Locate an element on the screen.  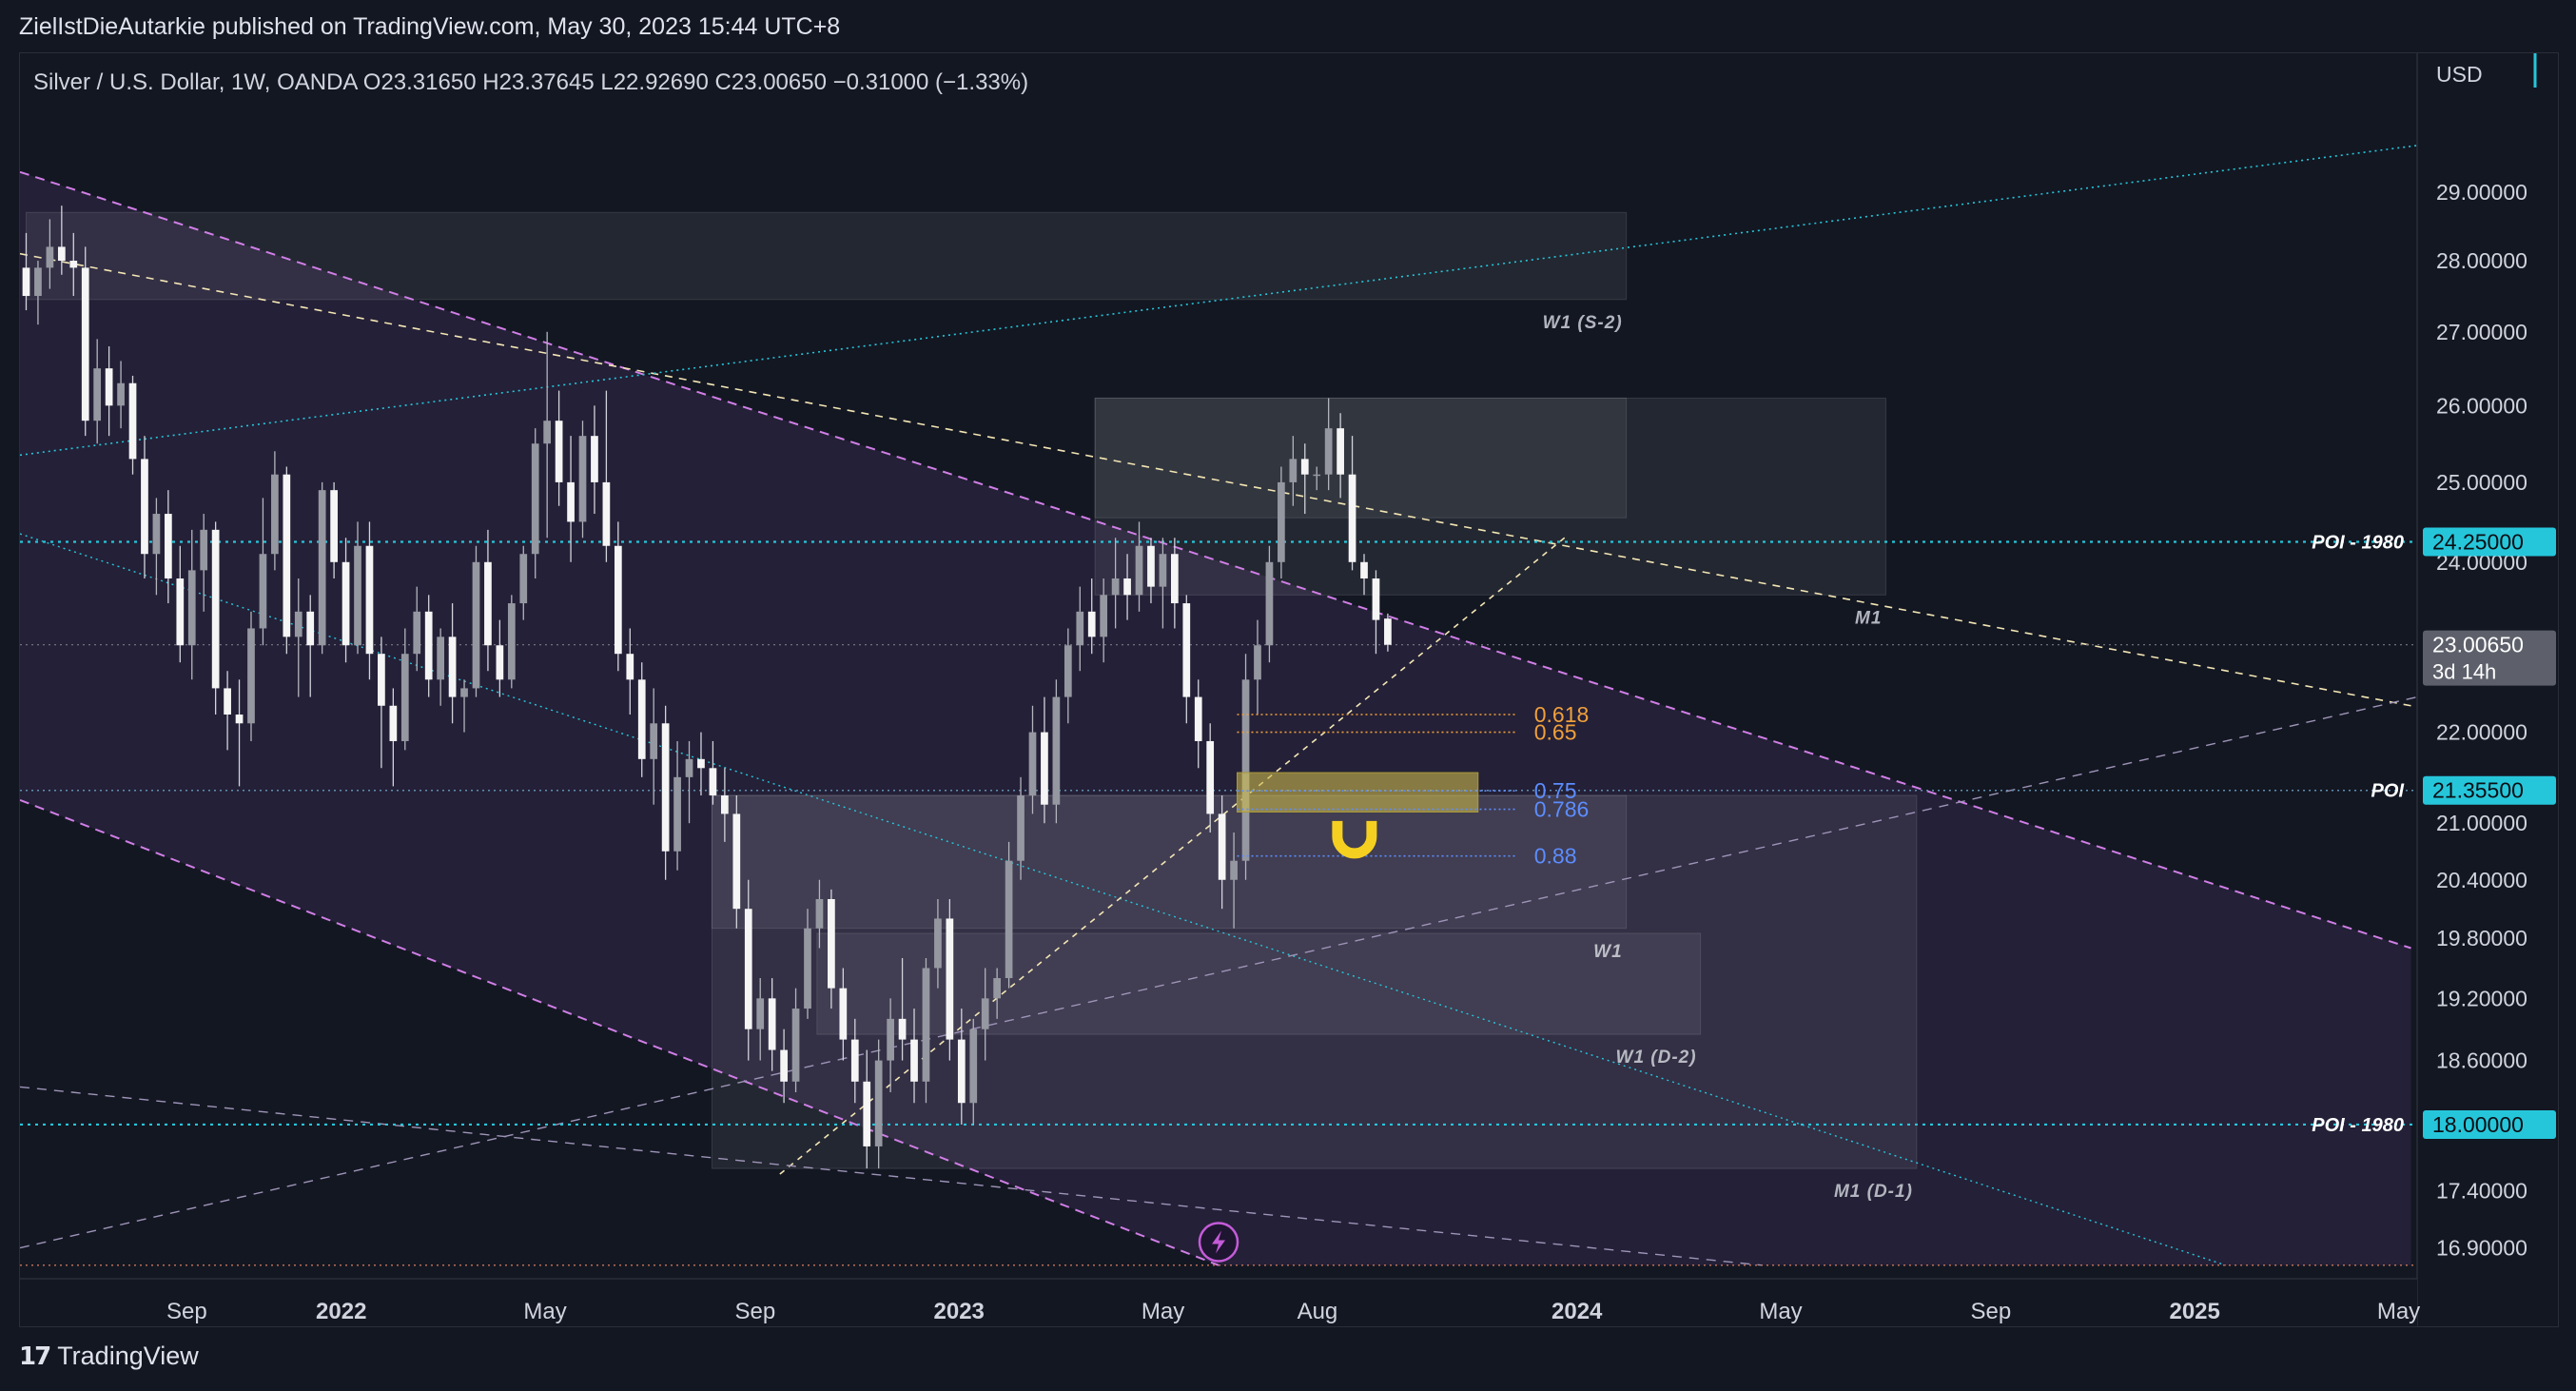
time-tick-label: 2025 is located at coordinates (2194, 1311).